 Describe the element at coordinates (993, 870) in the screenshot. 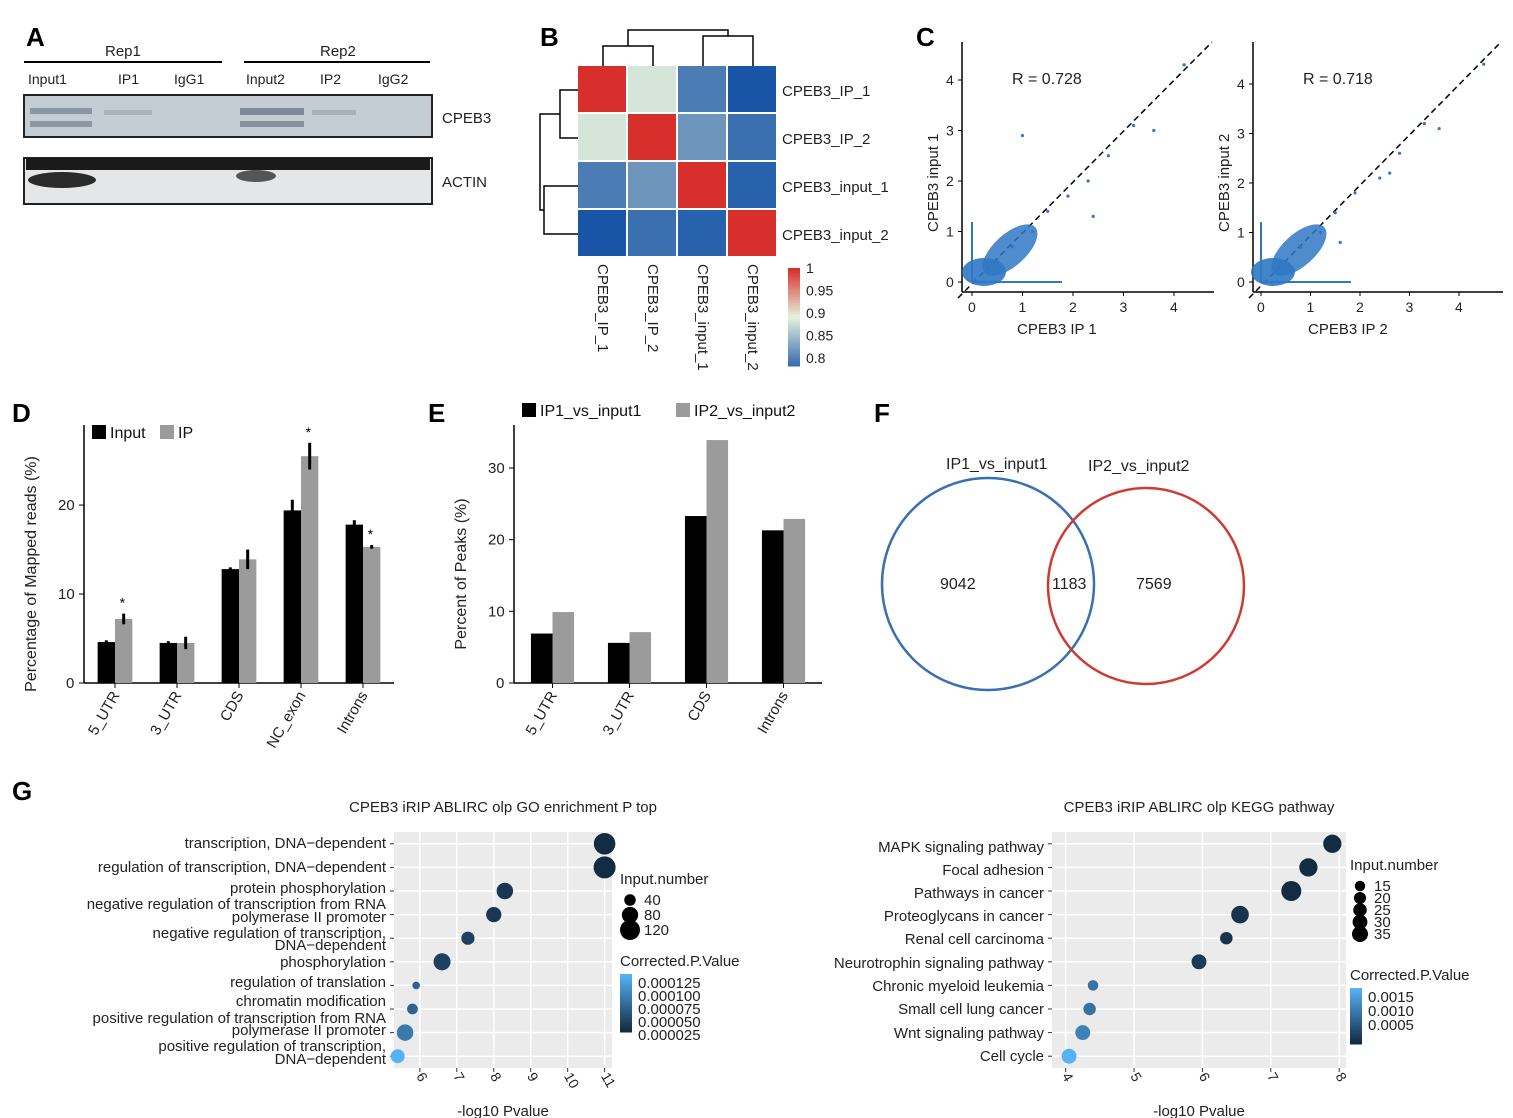

I see `term-label: Focal adhesion` at that location.